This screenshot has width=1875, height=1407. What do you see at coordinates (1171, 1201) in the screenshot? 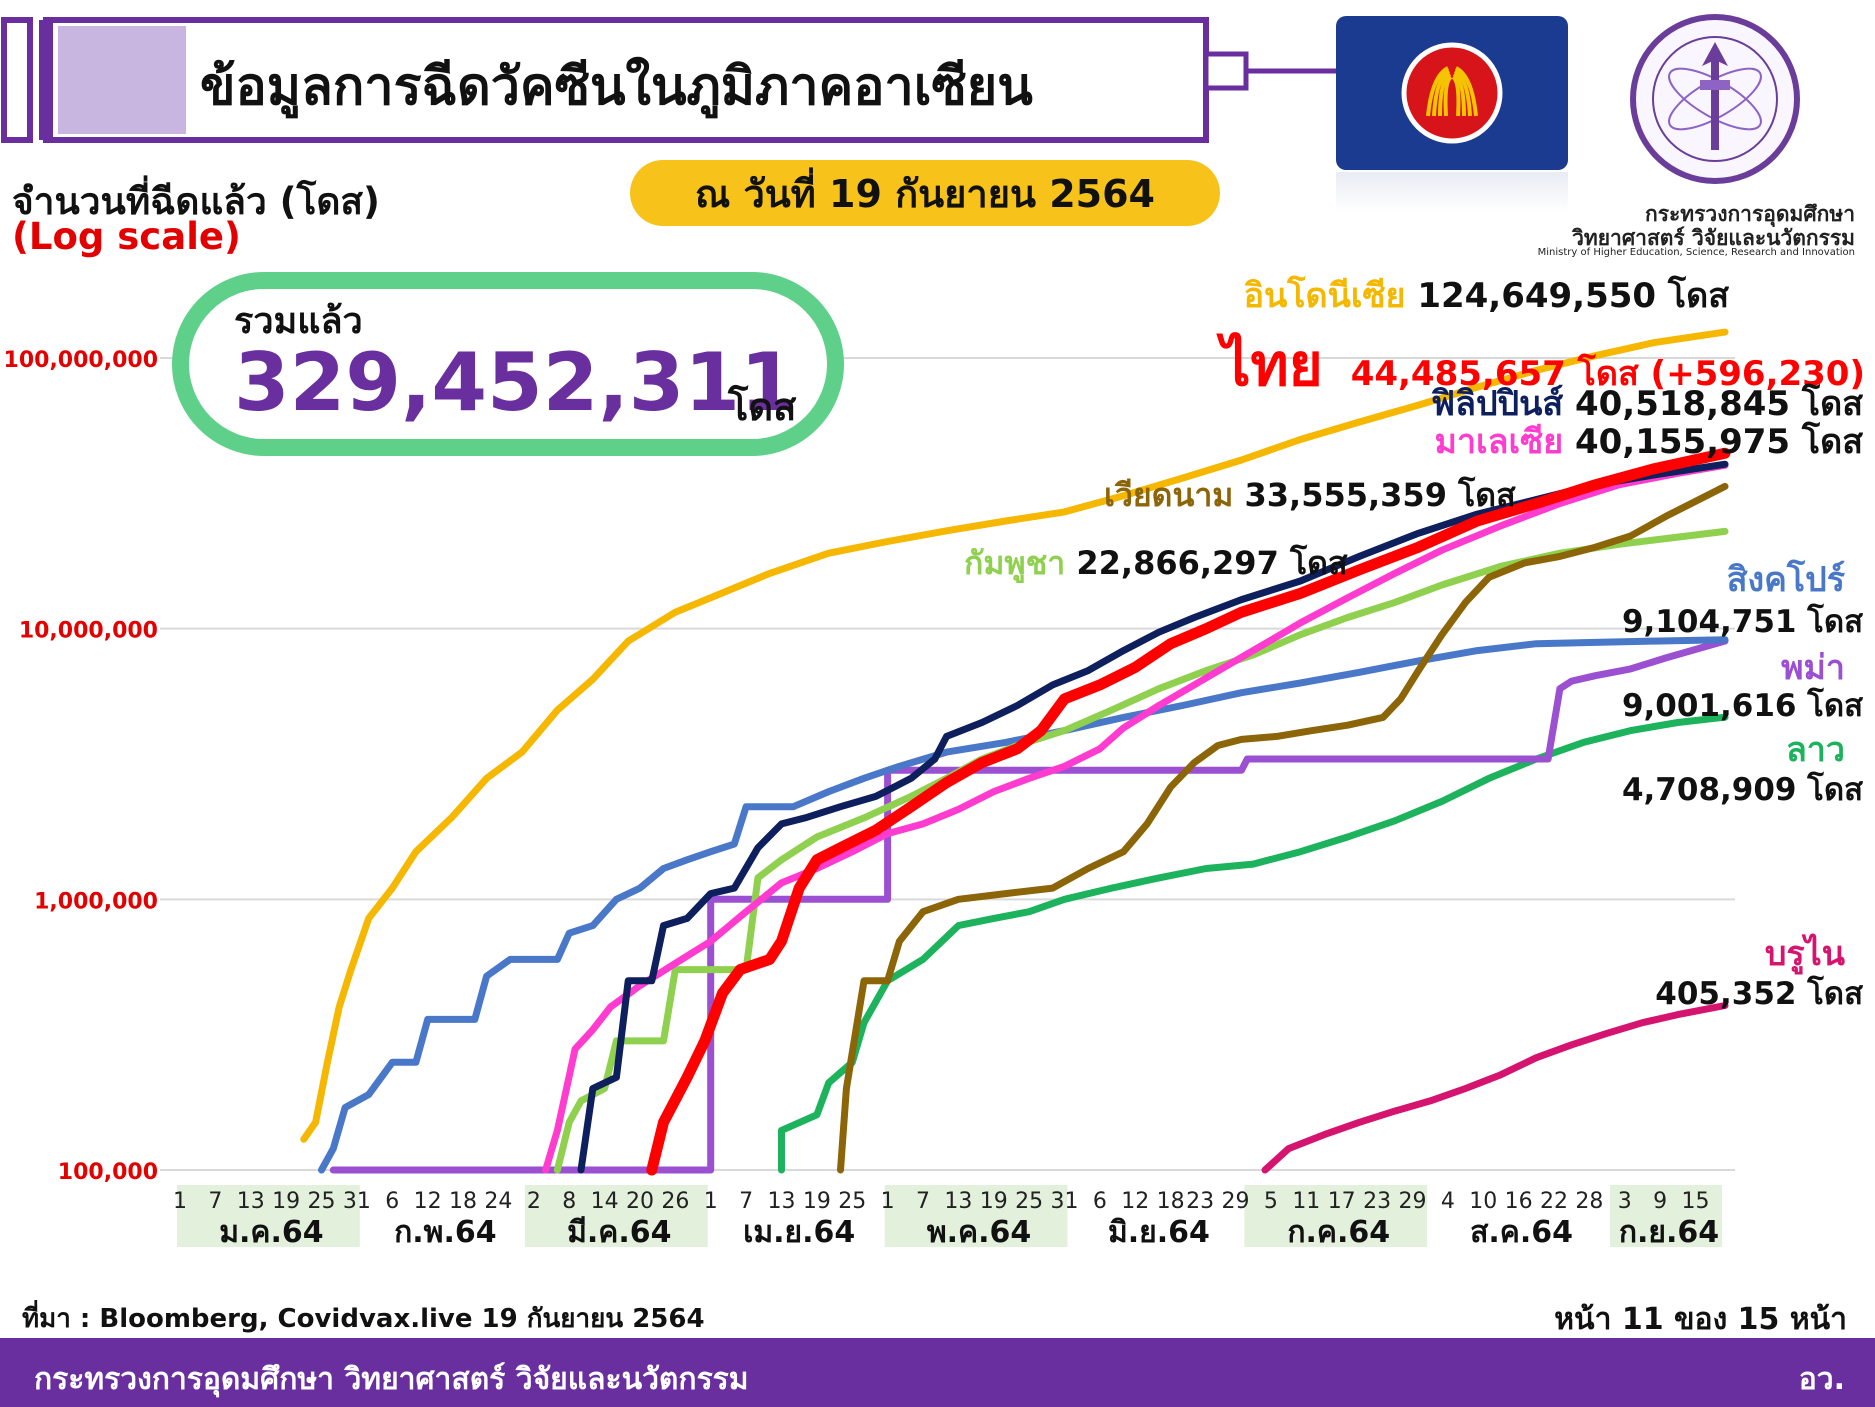
I see `x-tick-label-28: 18` at bounding box center [1171, 1201].